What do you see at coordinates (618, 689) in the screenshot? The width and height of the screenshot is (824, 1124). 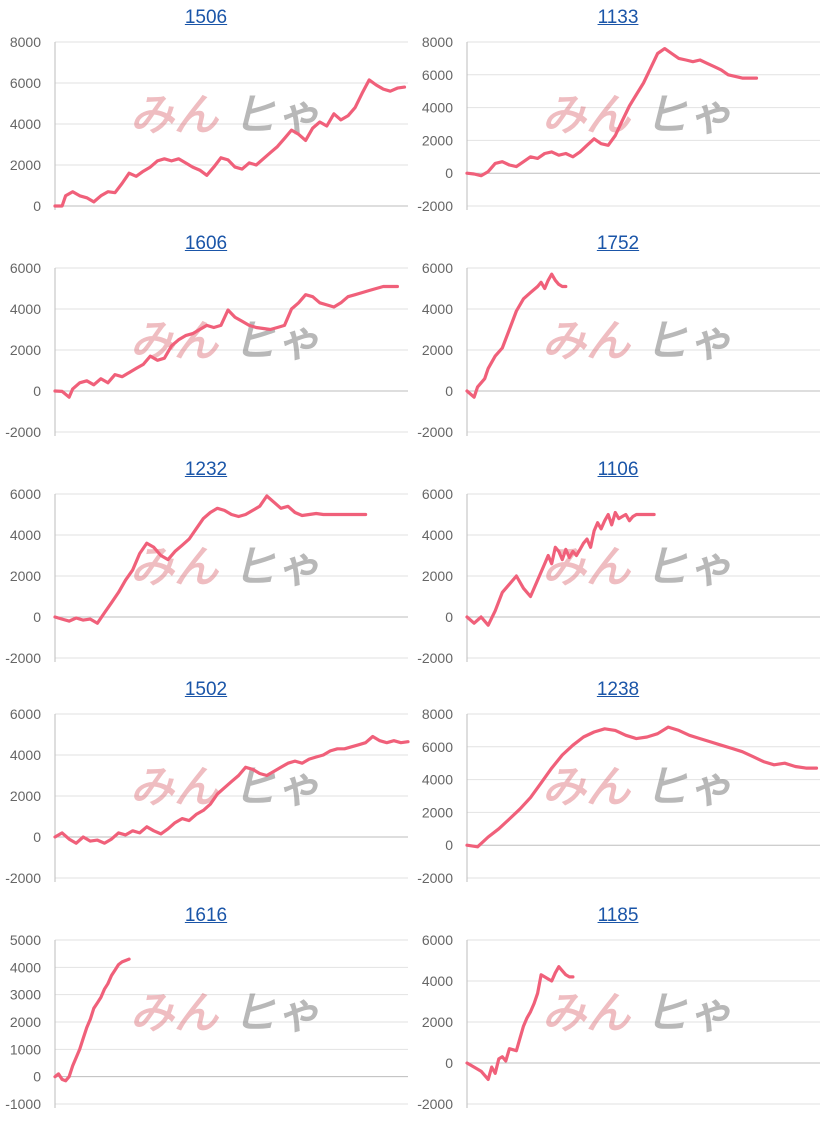 I see `chart-title-link: 1238` at bounding box center [618, 689].